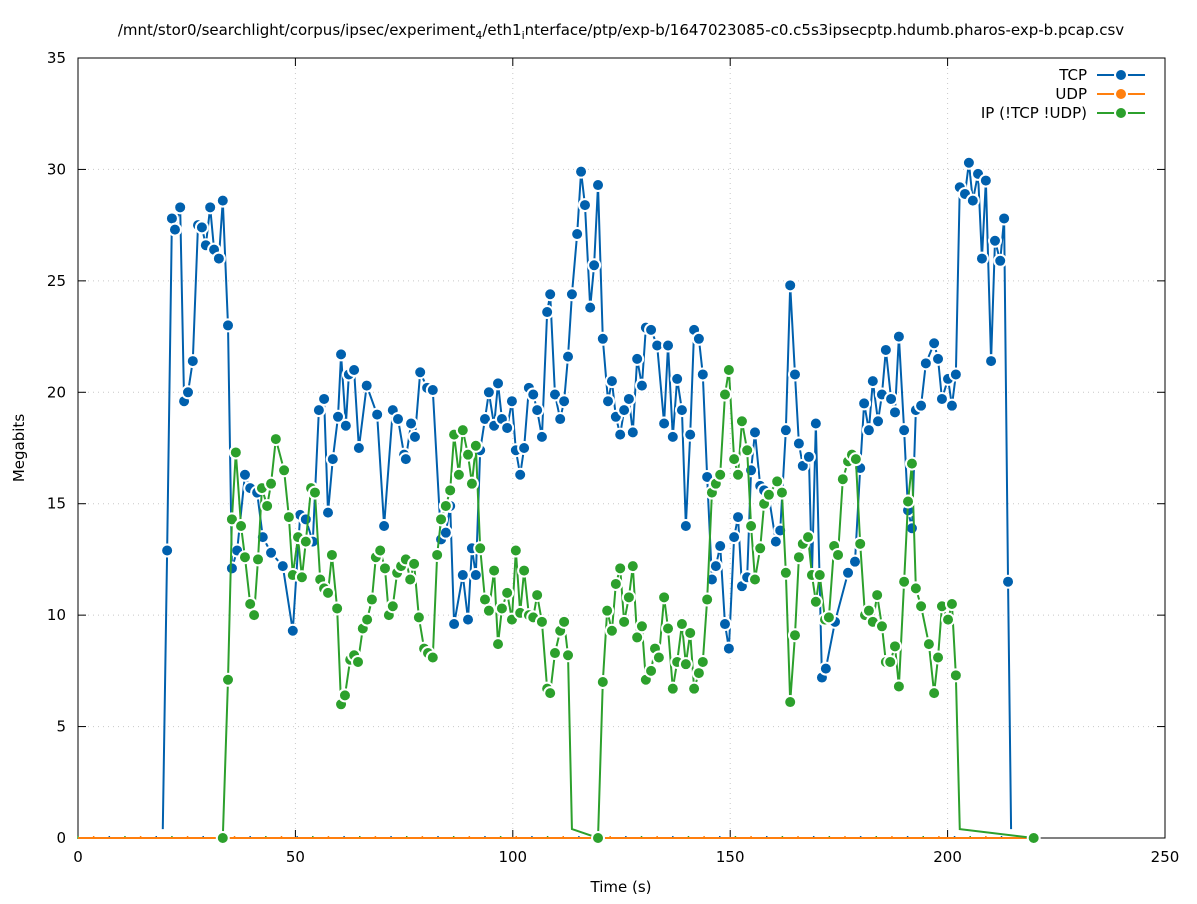  Describe the element at coordinates (730, 857) in the screenshot. I see `x-tick-label: 150` at that location.